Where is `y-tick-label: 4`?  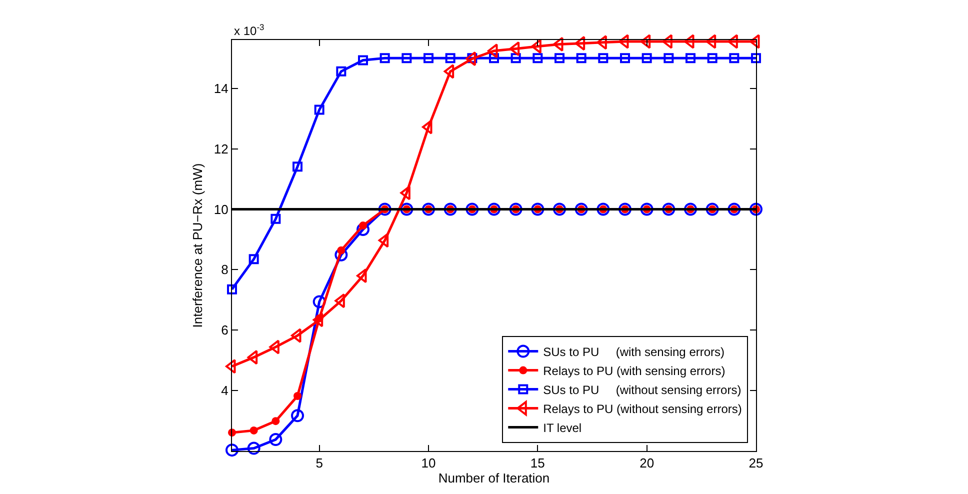 y-tick-label: 4 is located at coordinates (224, 390).